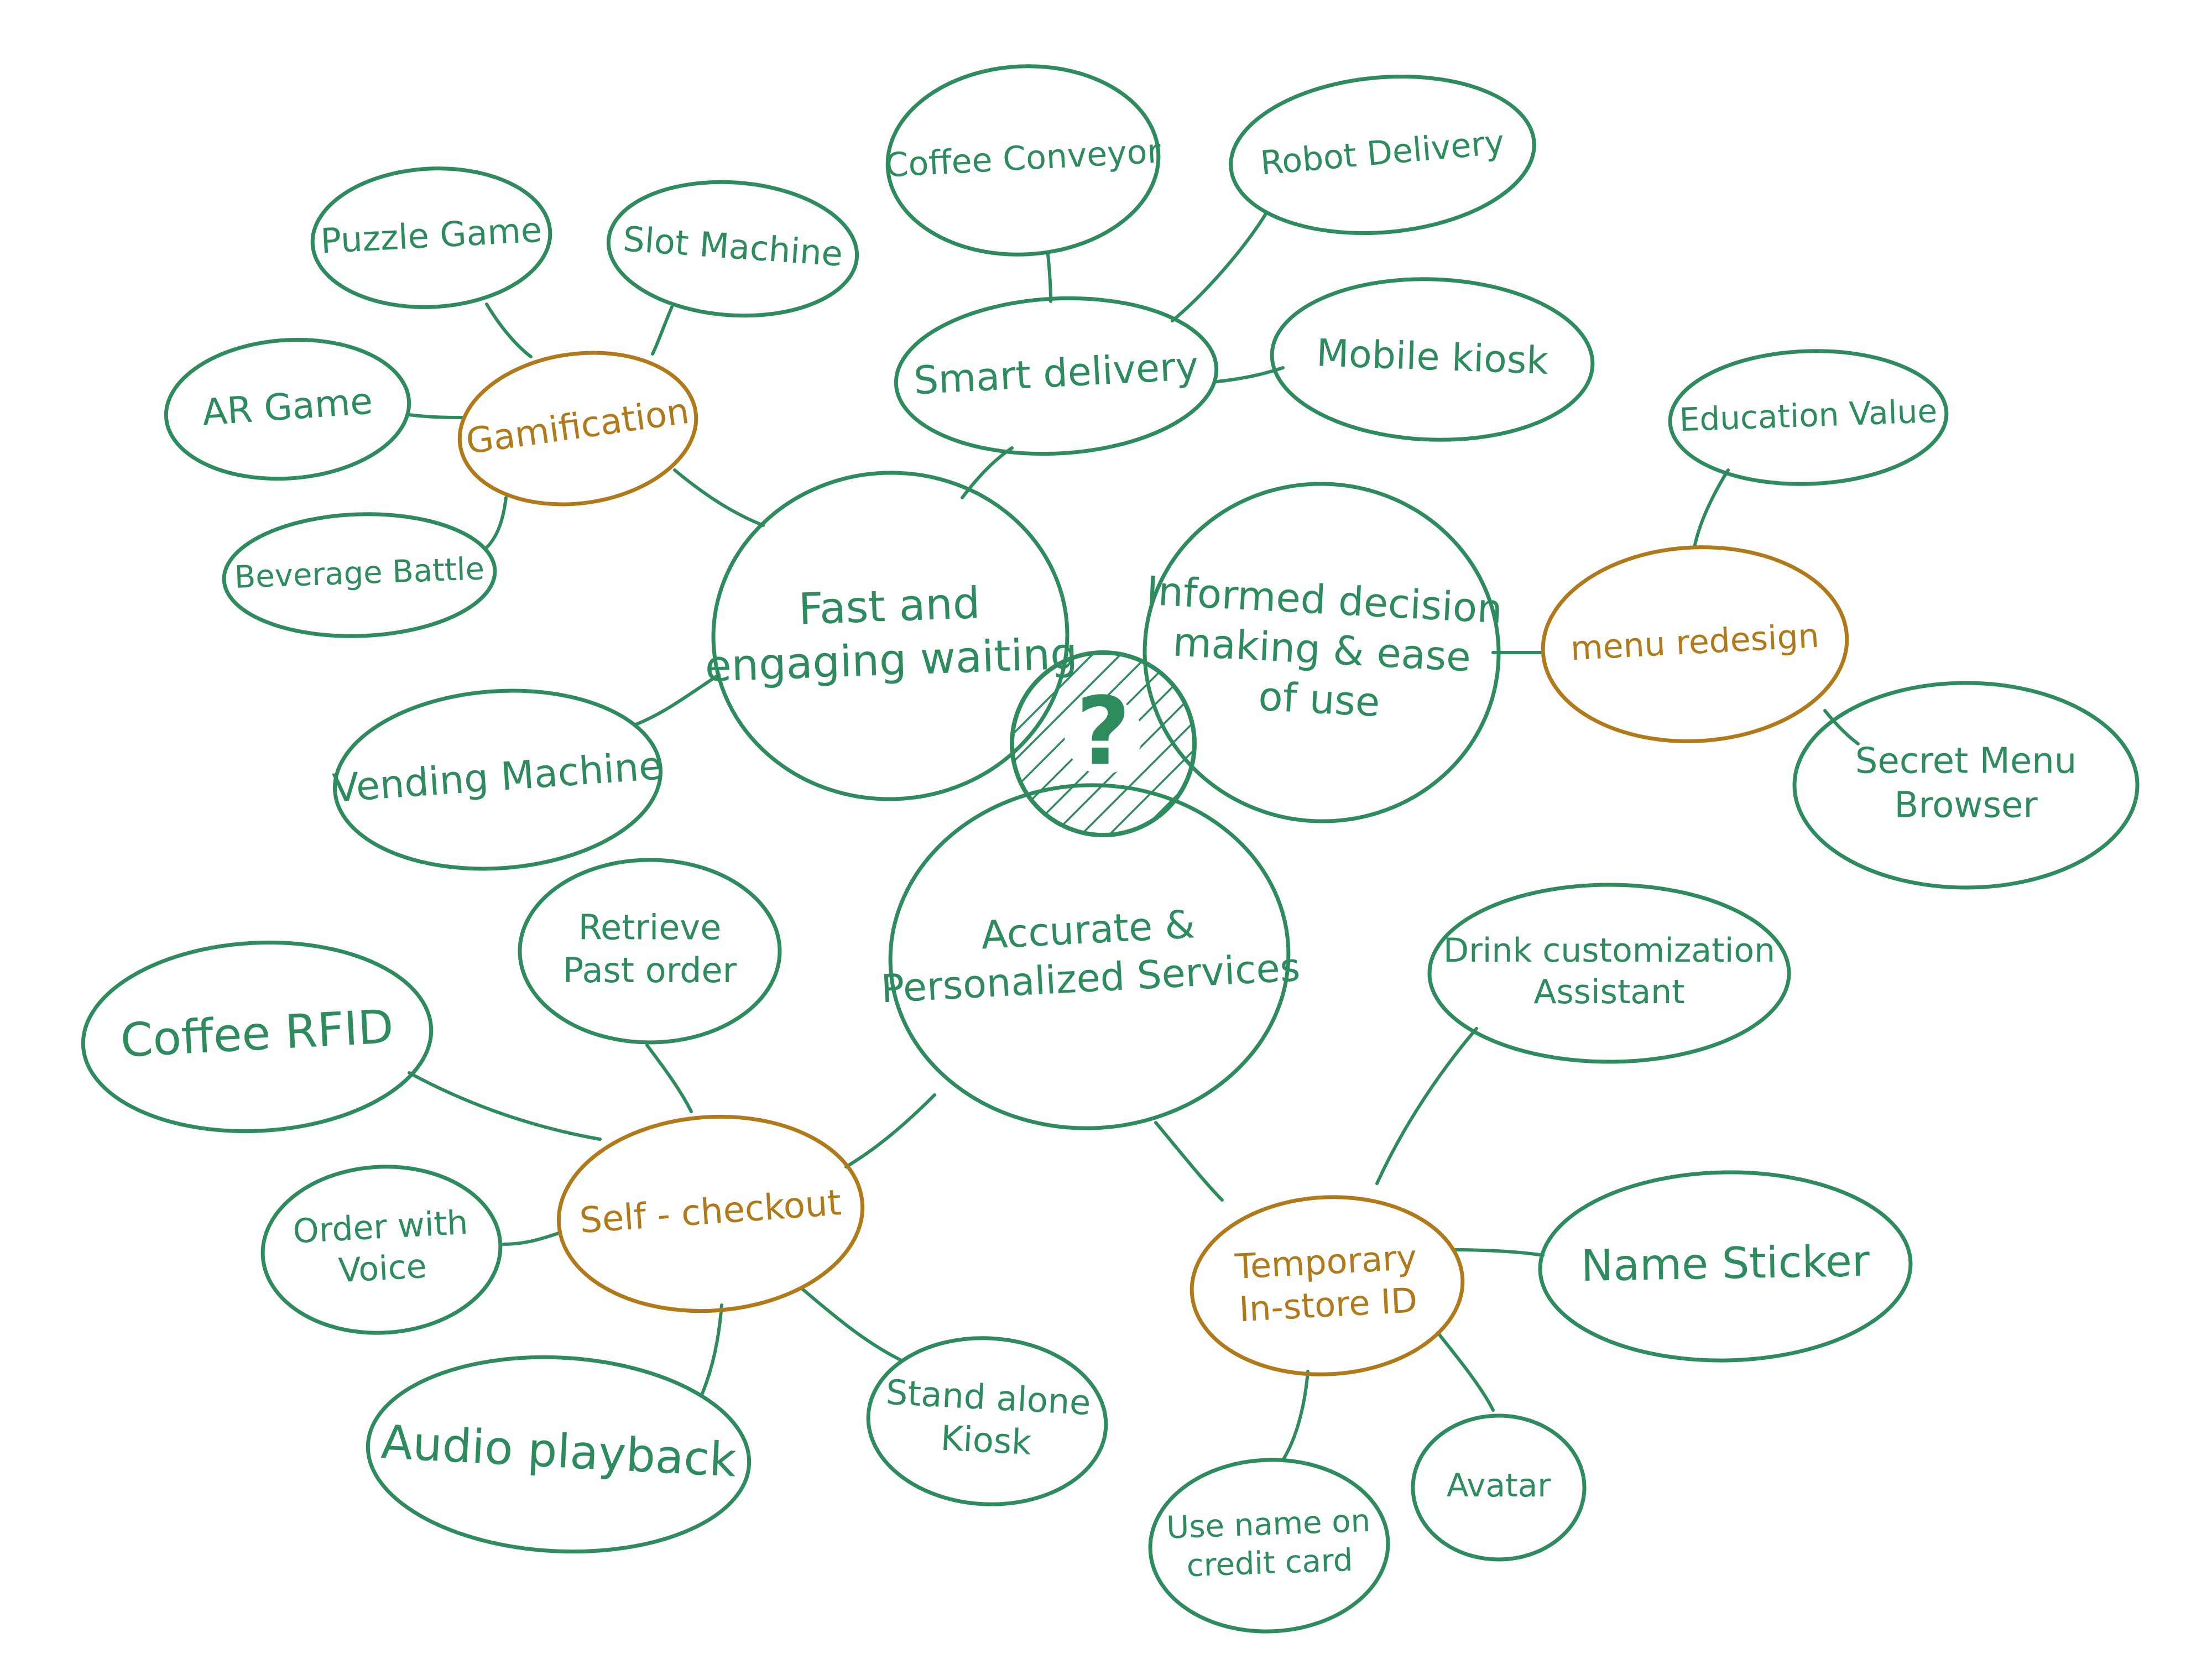 Image resolution: width=2212 pixels, height=1659 pixels. Describe the element at coordinates (1499, 1253) in the screenshot. I see `link-temp-name` at that location.